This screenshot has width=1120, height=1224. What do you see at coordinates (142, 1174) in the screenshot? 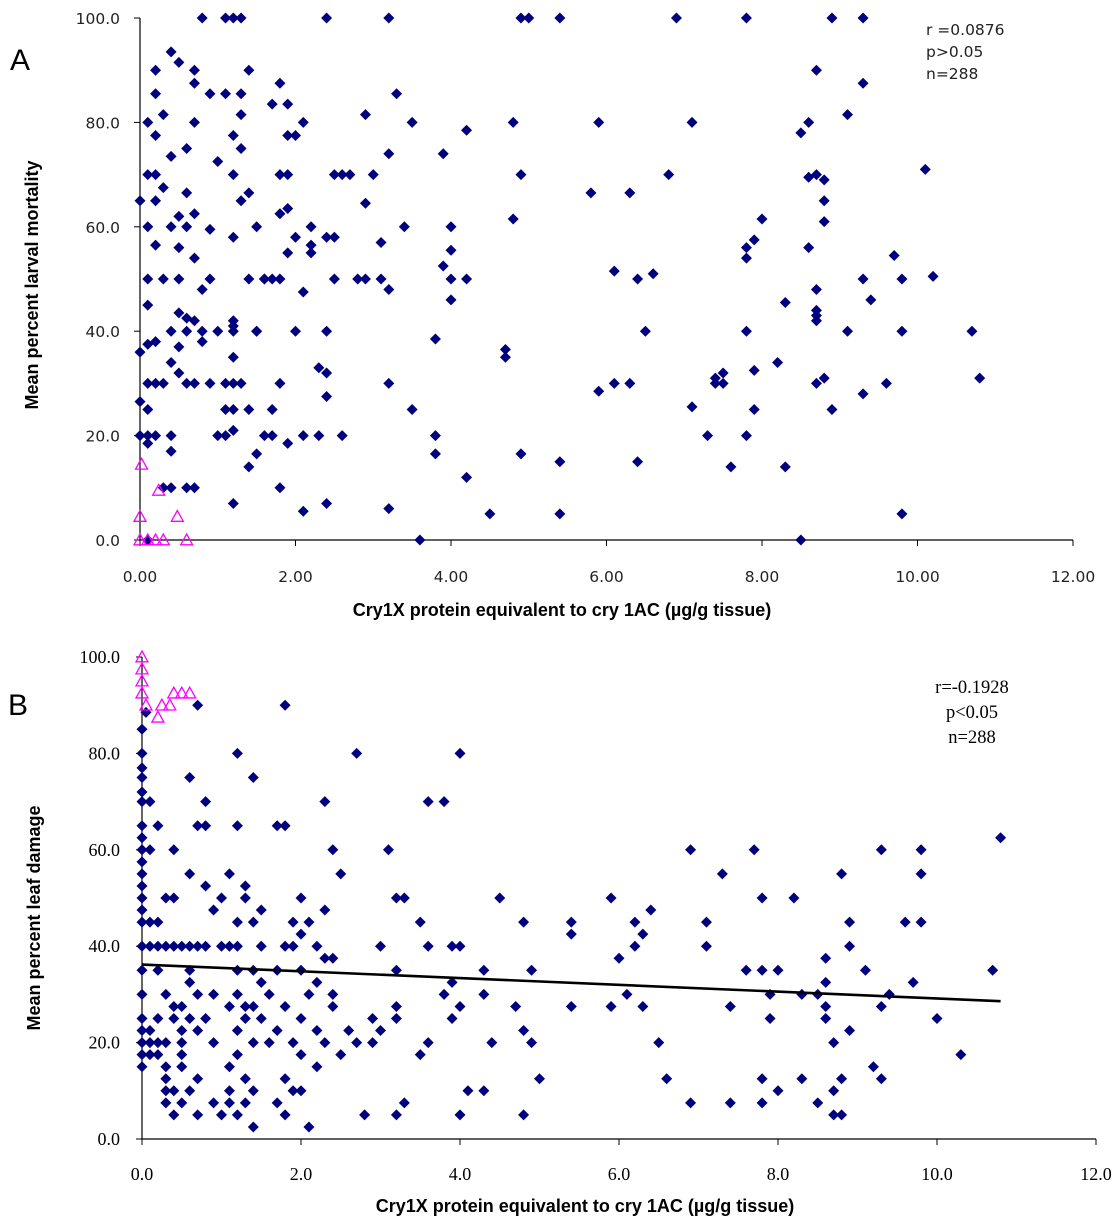
I see `panel-b-x-tick-label: 0.0` at bounding box center [142, 1174].